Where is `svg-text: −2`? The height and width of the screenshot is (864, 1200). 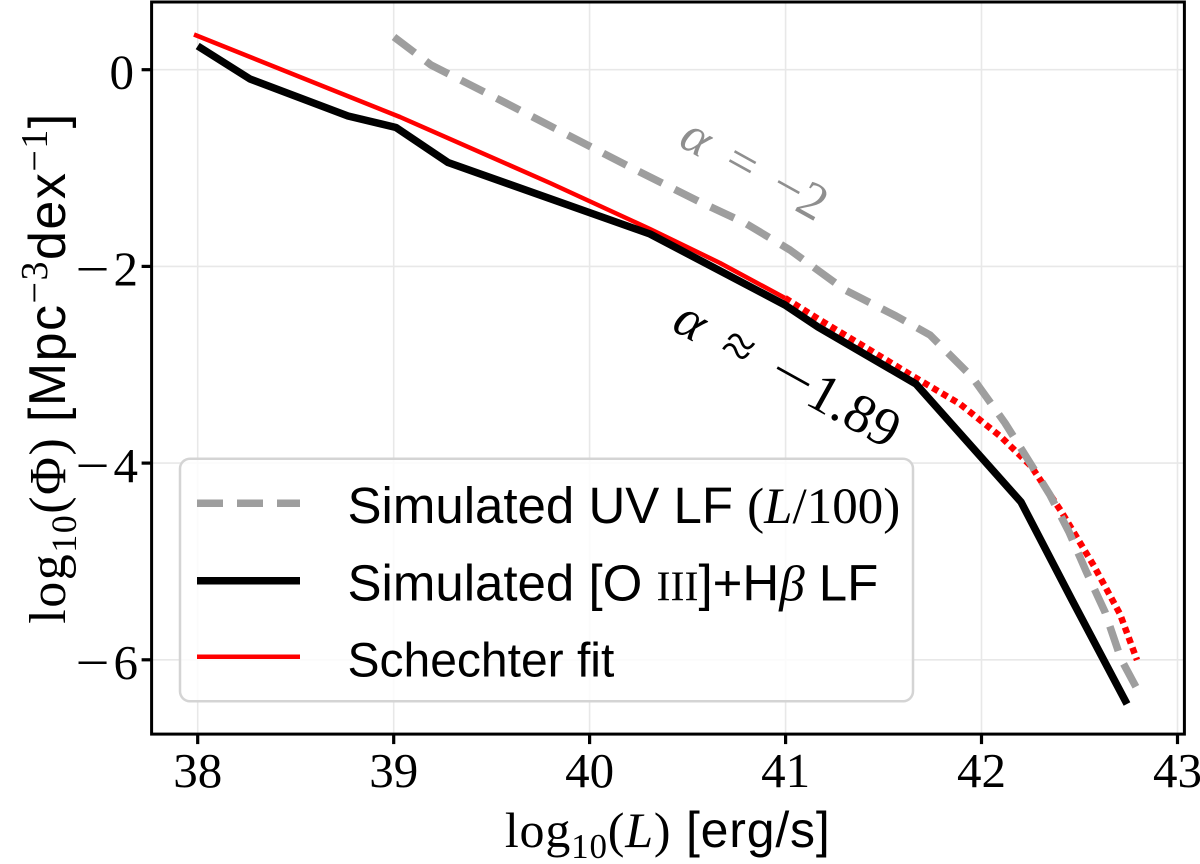 svg-text: −2 is located at coordinates (107, 268).